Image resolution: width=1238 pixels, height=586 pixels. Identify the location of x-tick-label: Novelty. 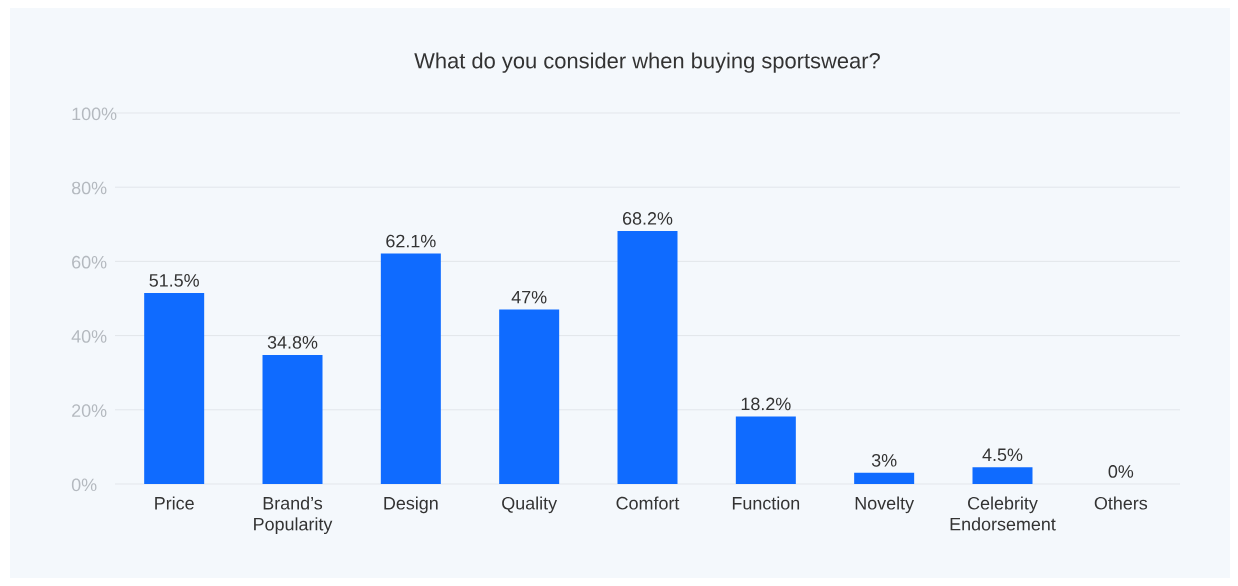
(885, 505).